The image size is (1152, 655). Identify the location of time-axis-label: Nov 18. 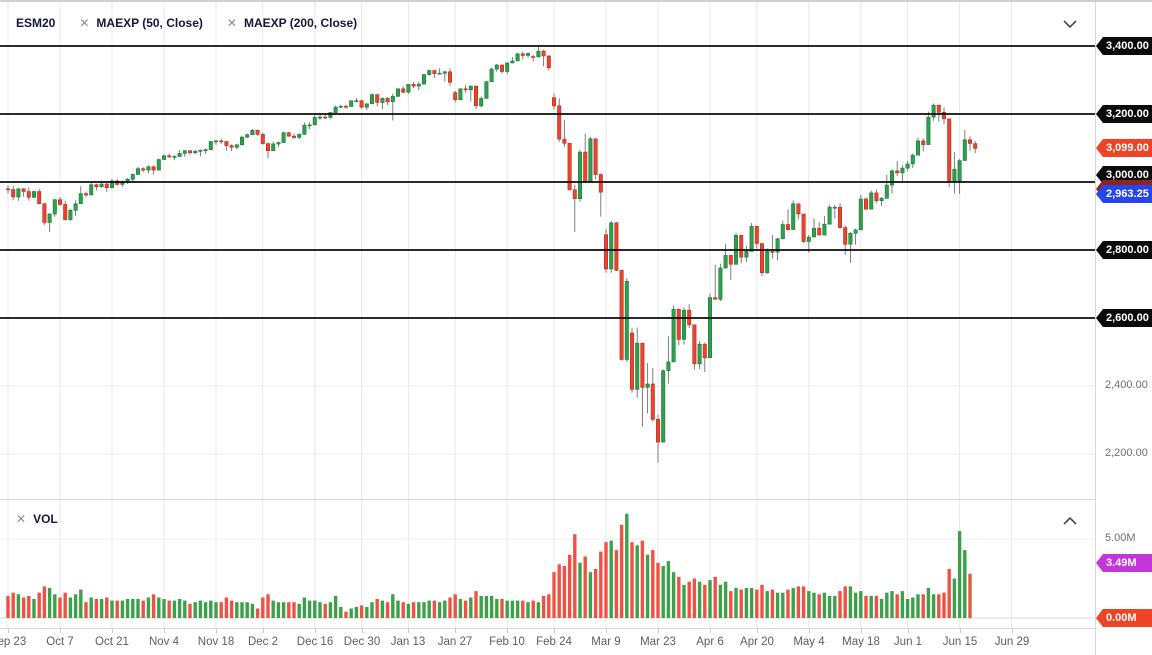
(216, 642).